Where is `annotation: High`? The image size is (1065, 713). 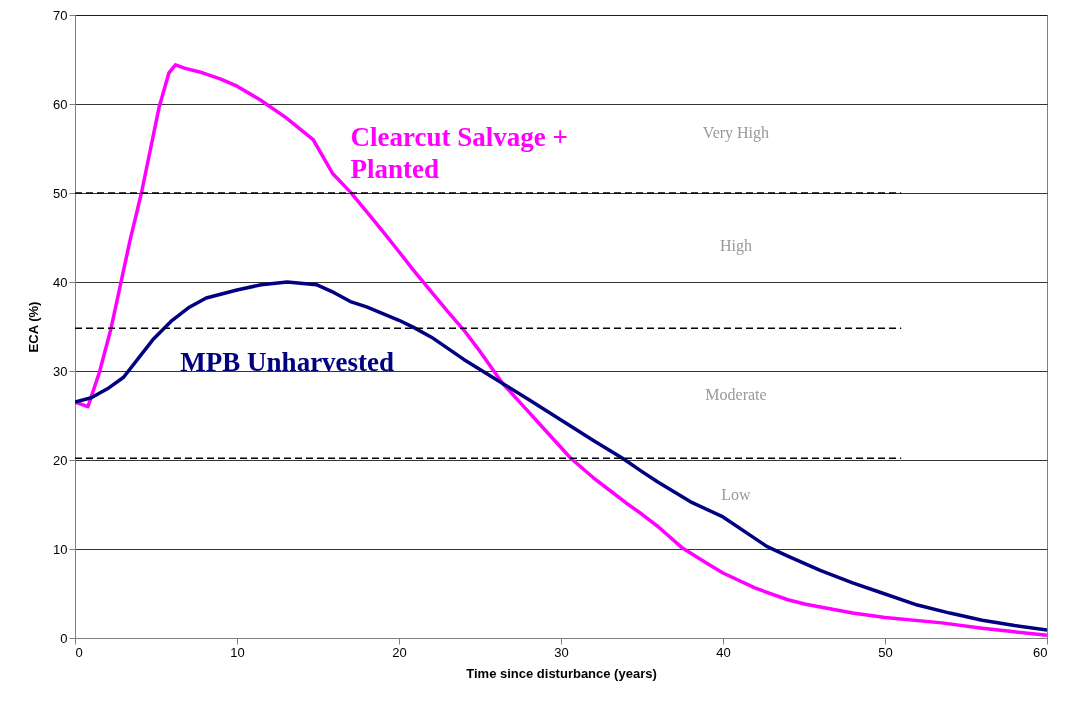
annotation: High is located at coordinates (735, 245).